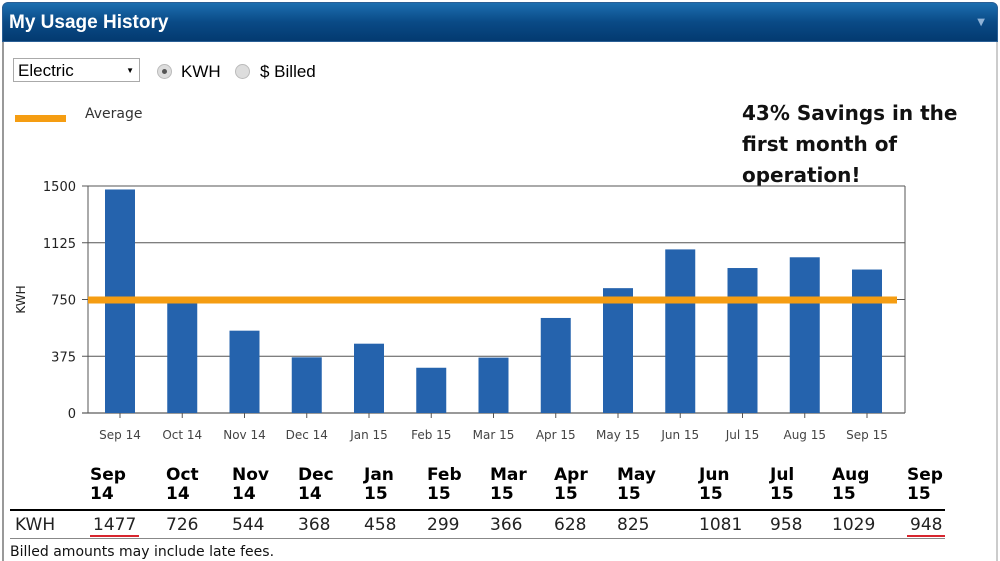 The height and width of the screenshot is (561, 1000). Describe the element at coordinates (265, 488) in the screenshot. I see `table-header-month: Nov 14` at that location.